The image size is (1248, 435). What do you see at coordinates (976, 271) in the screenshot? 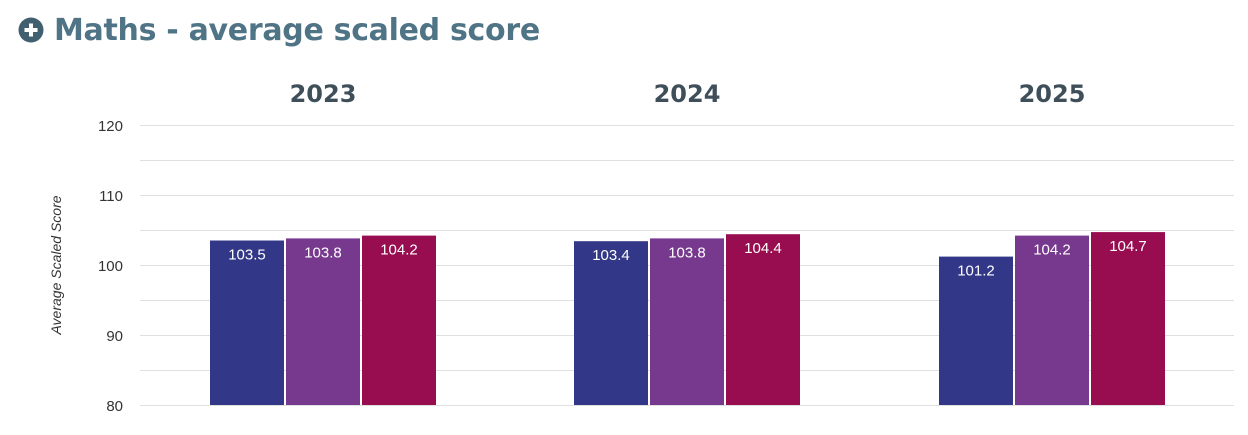
I see `bar-value-label: 101.2` at bounding box center [976, 271].